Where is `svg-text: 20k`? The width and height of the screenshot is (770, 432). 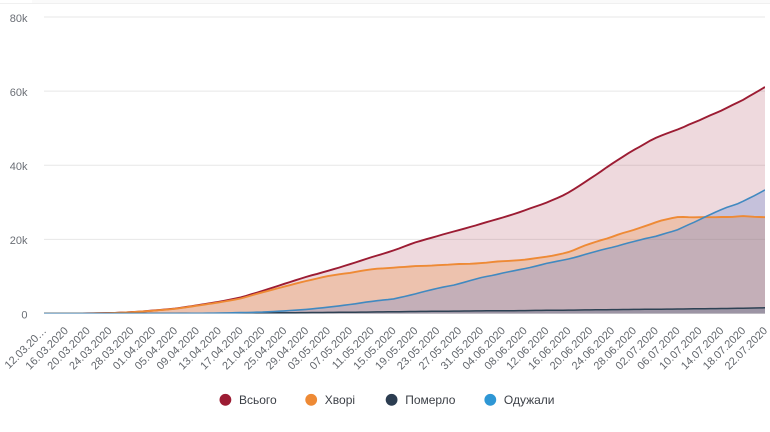 svg-text: 20k is located at coordinates (19, 241).